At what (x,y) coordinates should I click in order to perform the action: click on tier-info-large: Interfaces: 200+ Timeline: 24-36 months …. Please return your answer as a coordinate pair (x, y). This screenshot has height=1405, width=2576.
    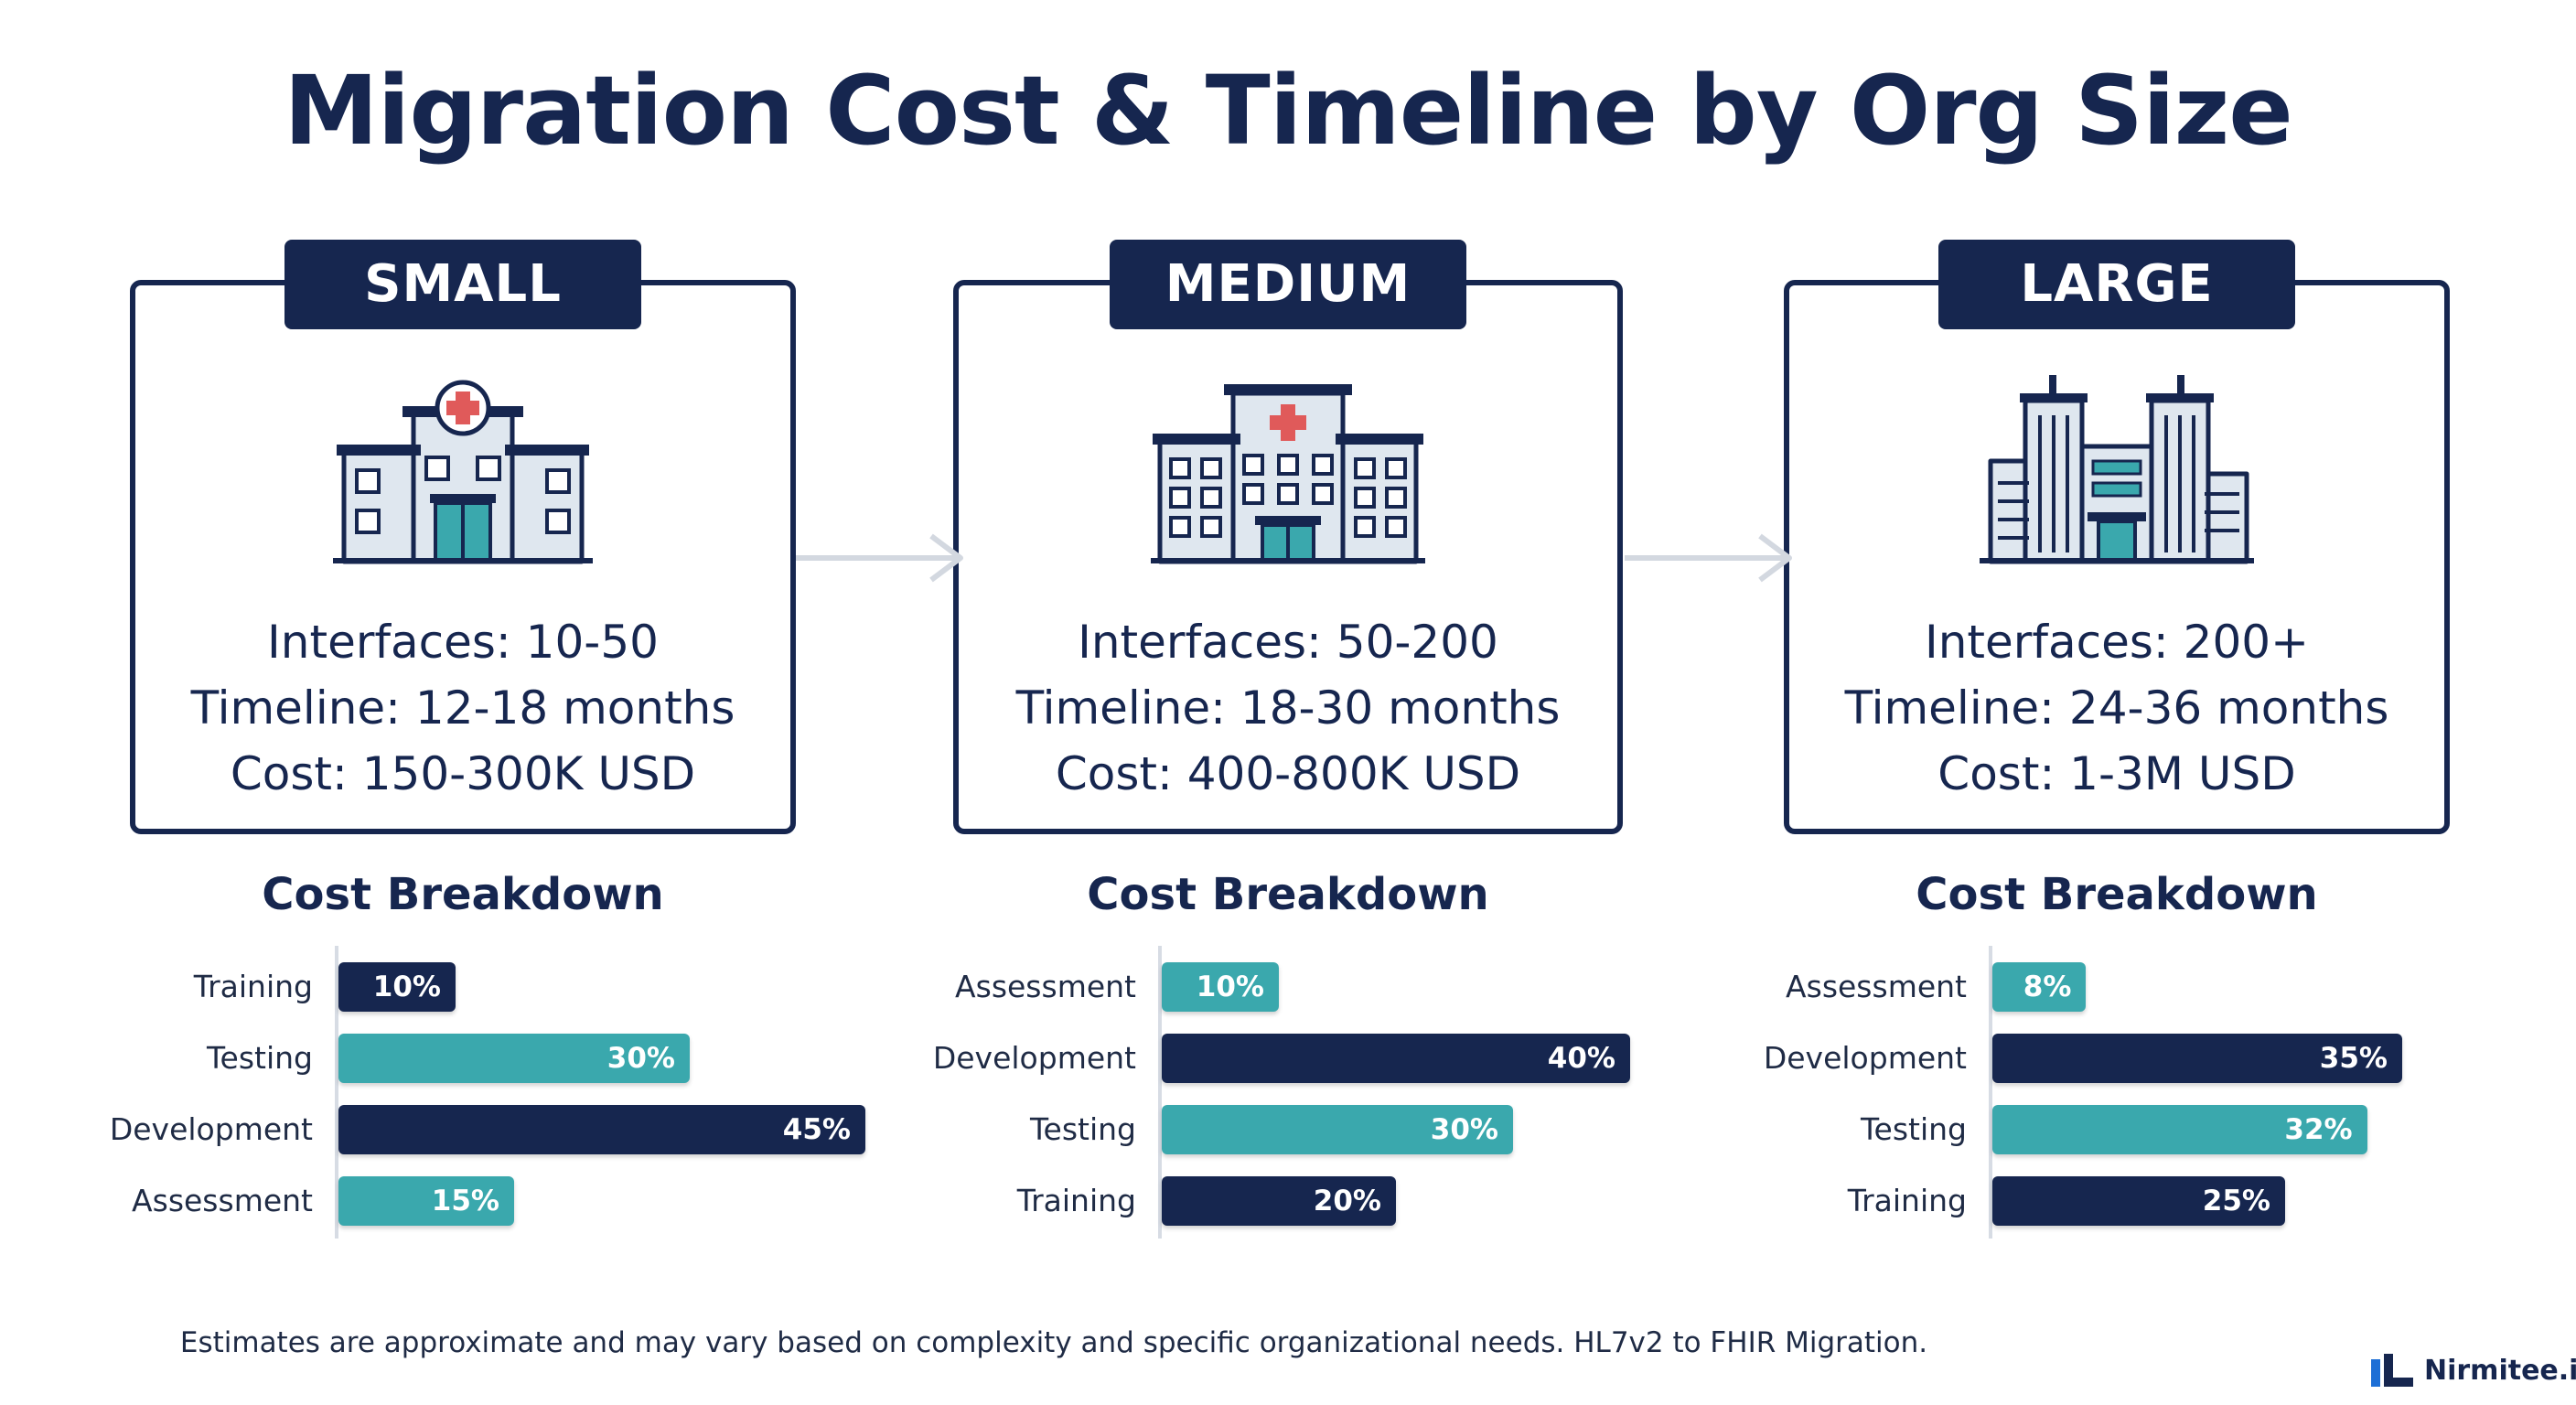
    Looking at the image, I should click on (2117, 708).